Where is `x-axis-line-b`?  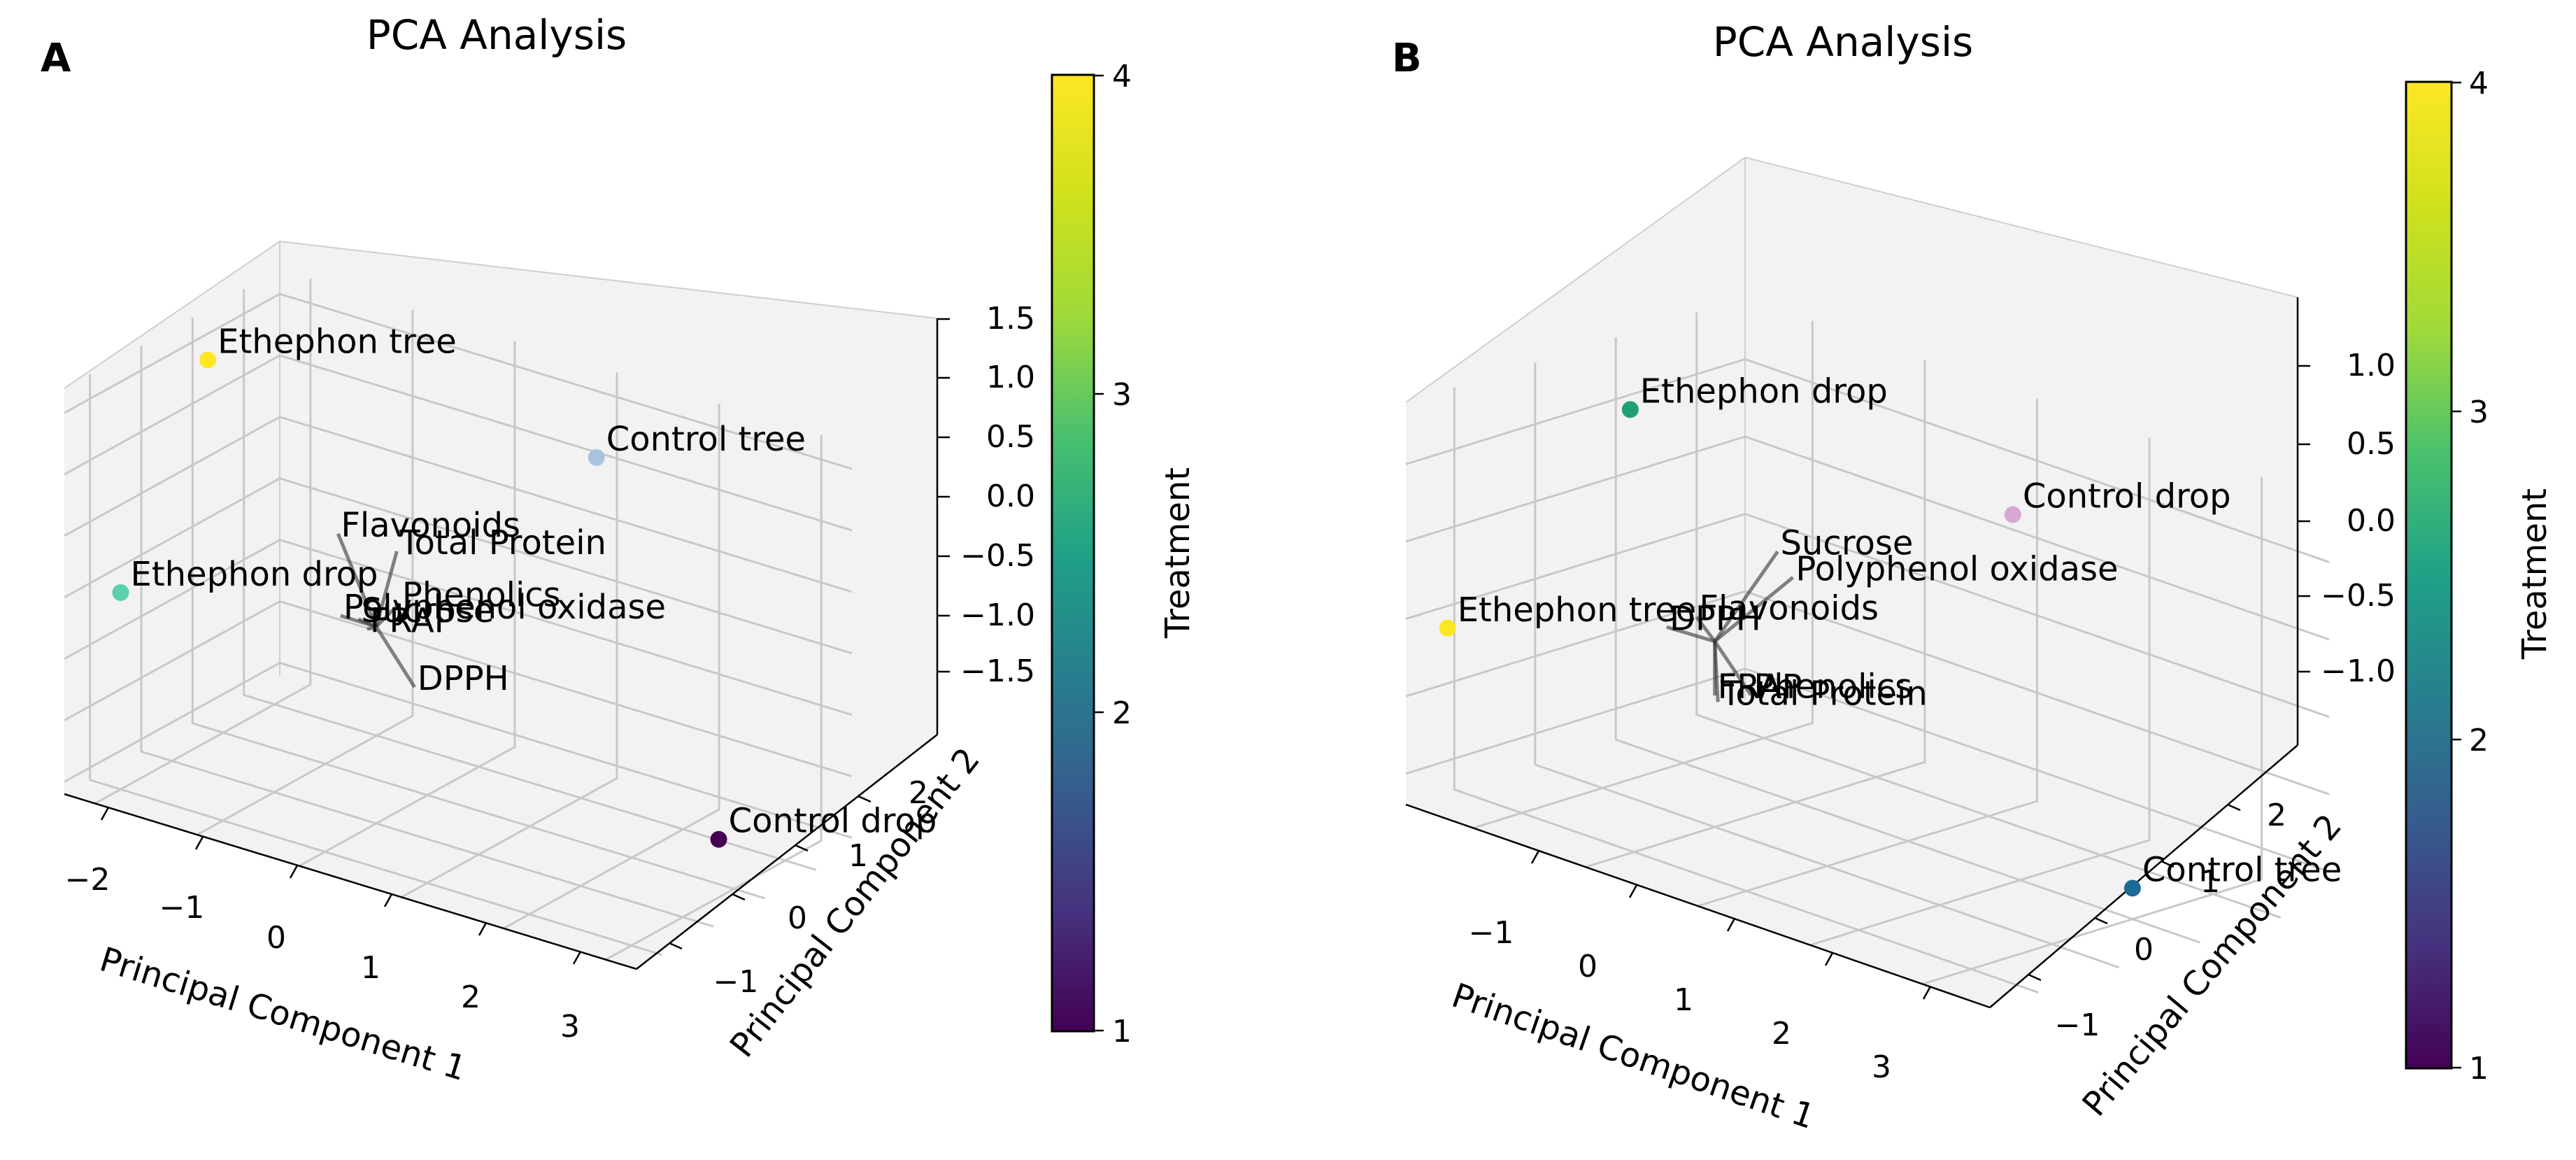
x-axis-line-b is located at coordinates (1698, 906).